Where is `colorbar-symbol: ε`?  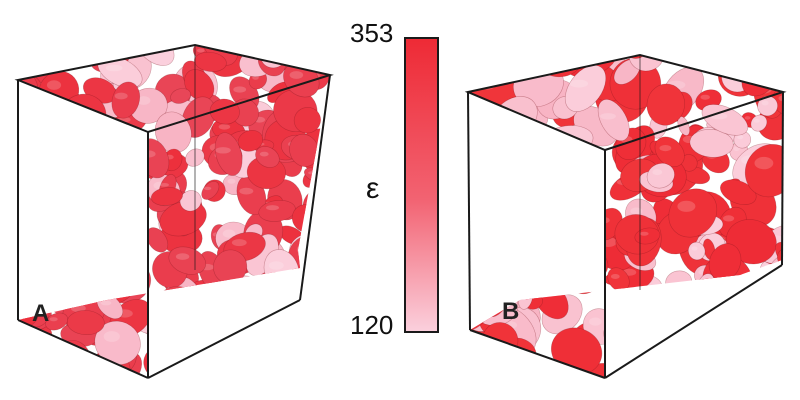 colorbar-symbol: ε is located at coordinates (373, 188).